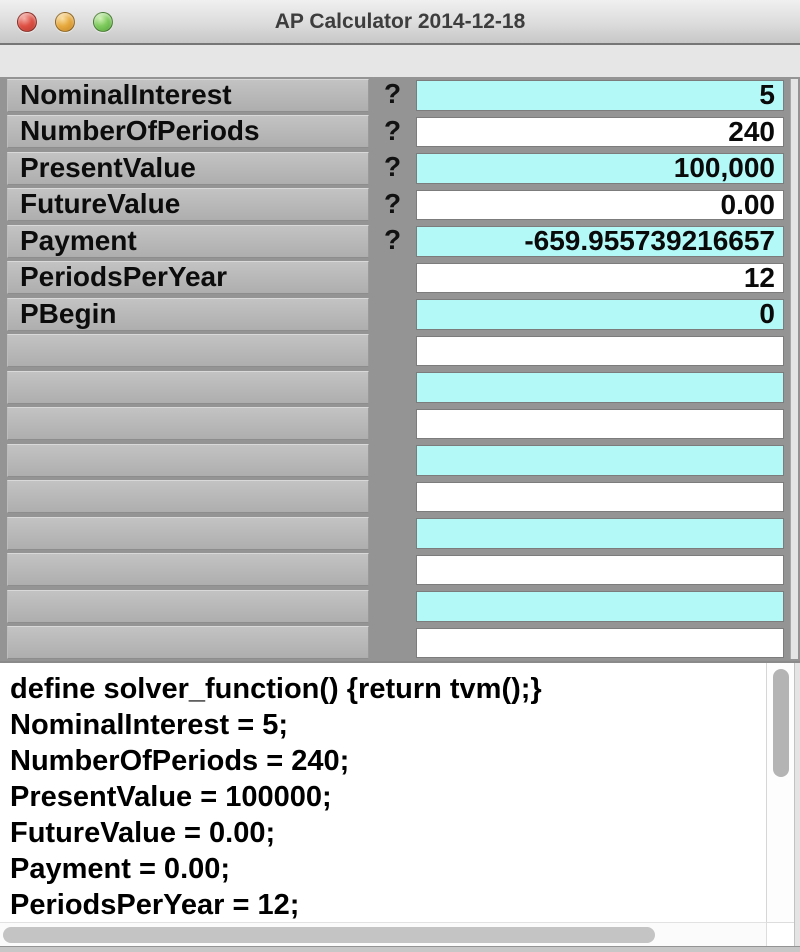 The width and height of the screenshot is (800, 952). What do you see at coordinates (780, 792) in the screenshot?
I see `editor-vertical-scrollbar` at bounding box center [780, 792].